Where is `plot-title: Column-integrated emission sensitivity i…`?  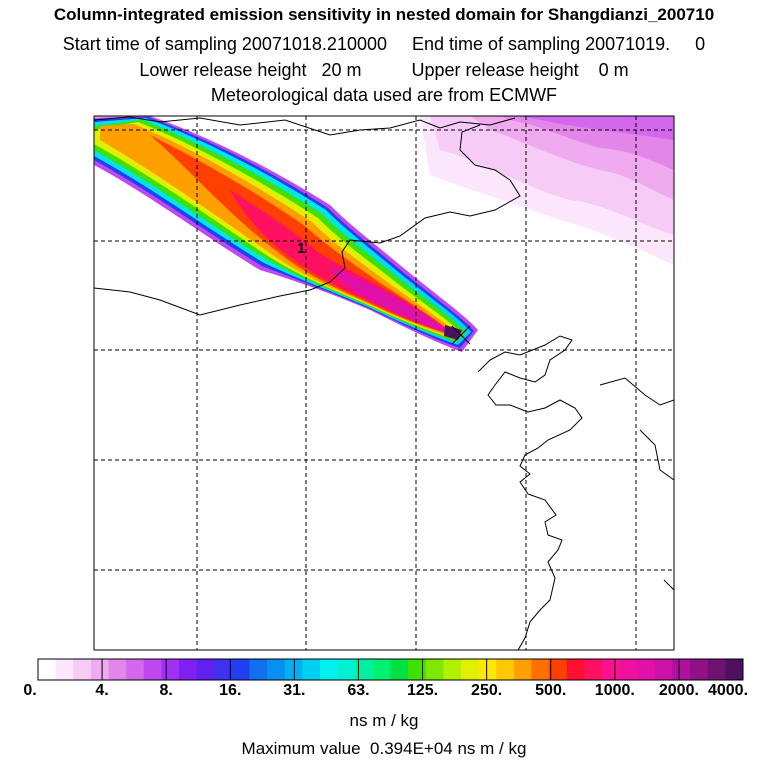
plot-title: Column-integrated emission sensitivity i… is located at coordinates (384, 14).